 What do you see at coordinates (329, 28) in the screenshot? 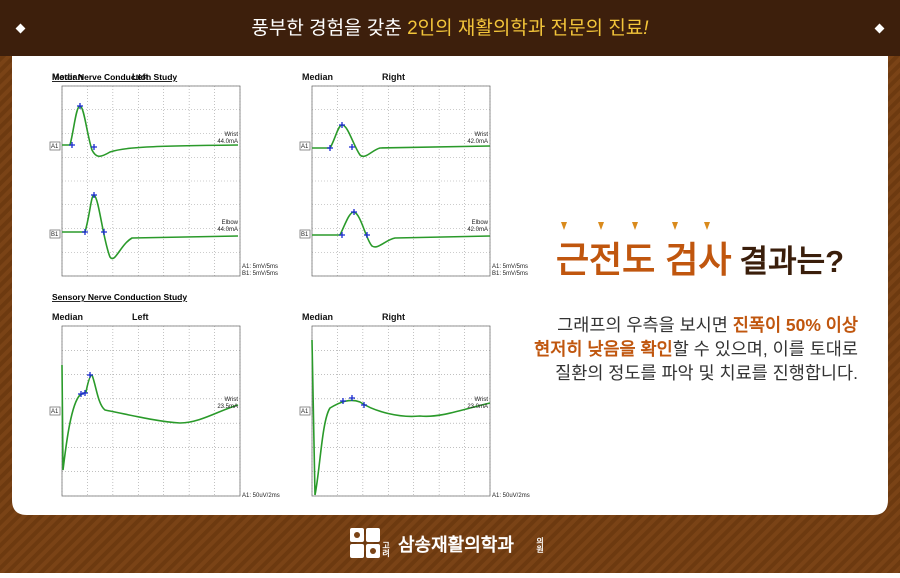
I see `header-lead: 풍부한 경험을 갖춘` at bounding box center [329, 28].